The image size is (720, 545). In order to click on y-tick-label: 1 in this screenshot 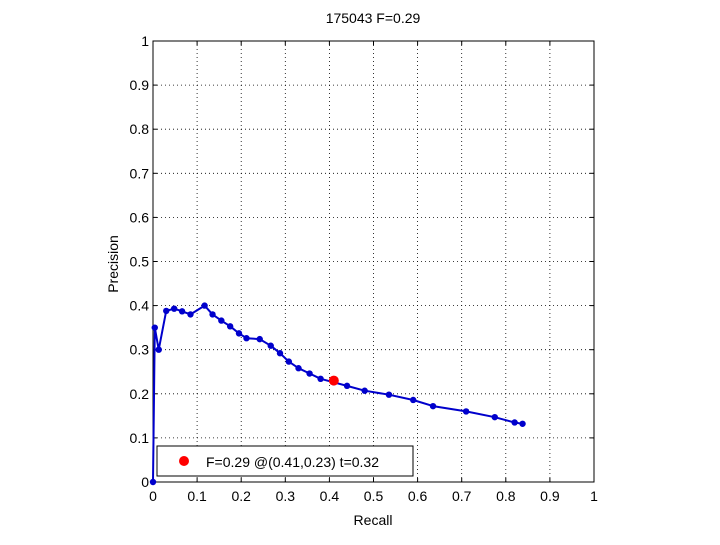, I will do `click(145, 41)`.